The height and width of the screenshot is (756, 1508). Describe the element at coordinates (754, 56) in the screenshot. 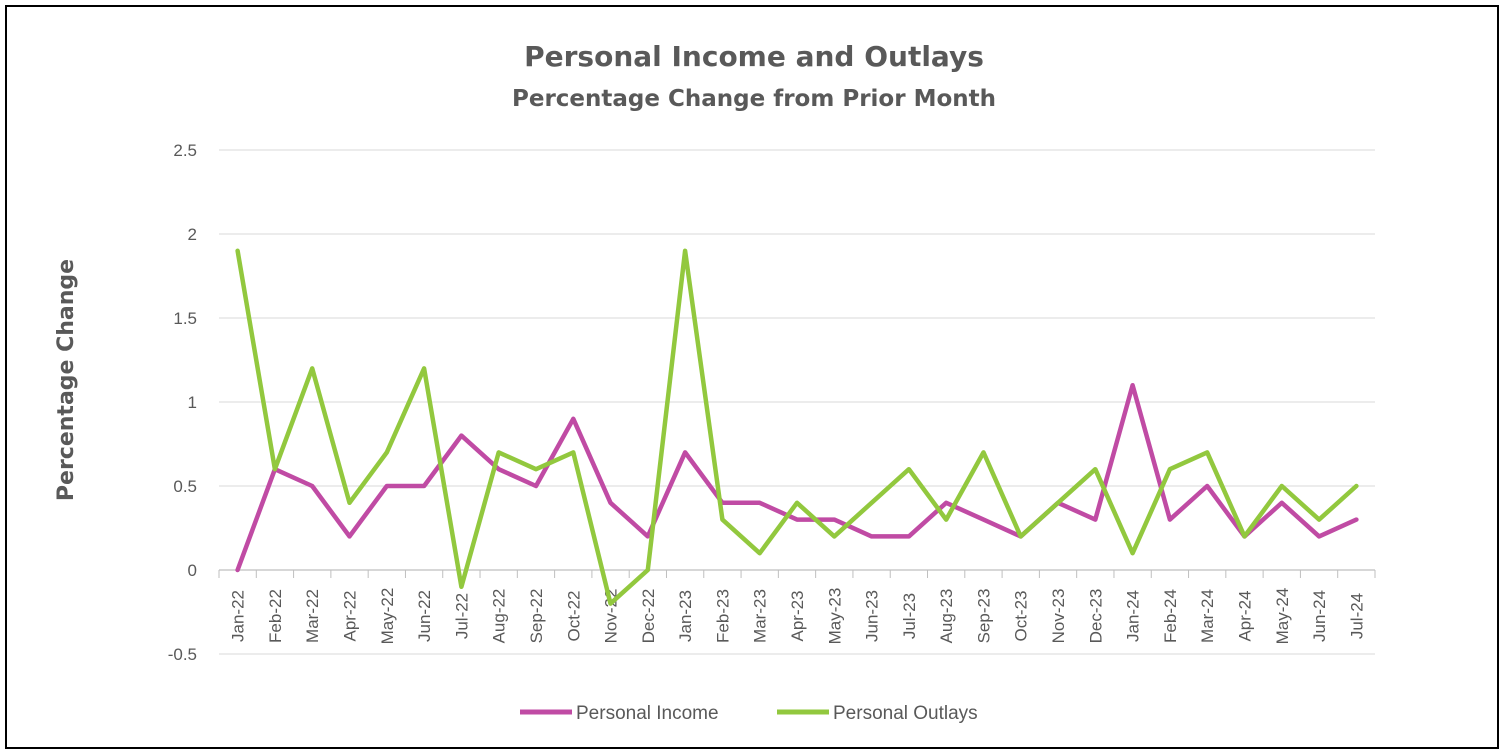

I see `chart-title: Personal Income and Outlays` at that location.